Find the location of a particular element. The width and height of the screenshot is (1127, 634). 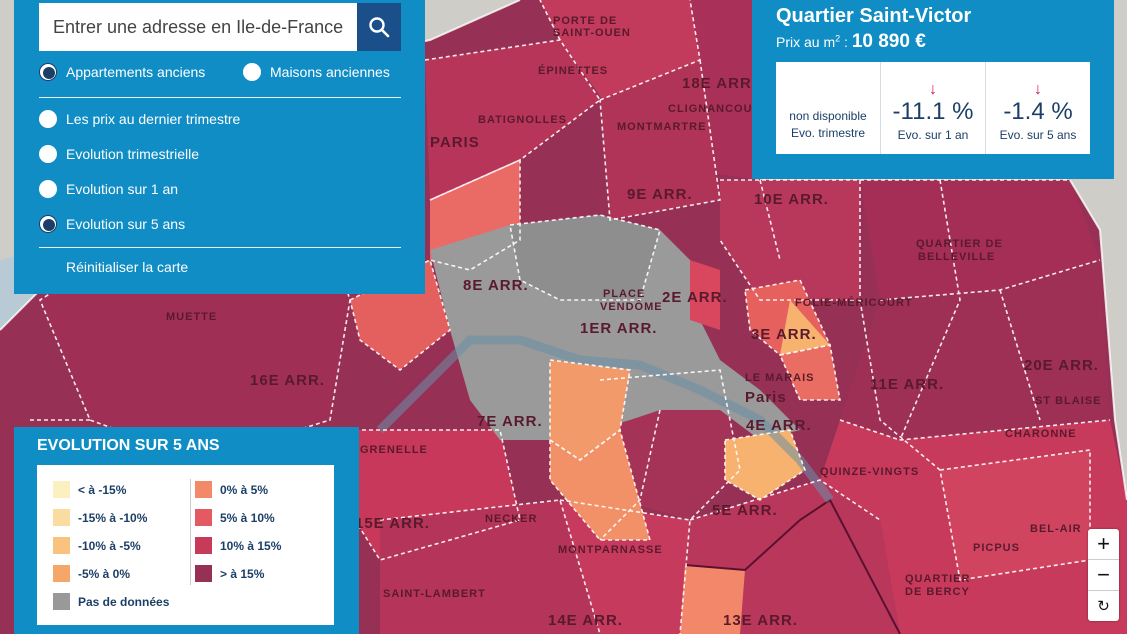

map-label: QUARTIER DE is located at coordinates (959, 244).